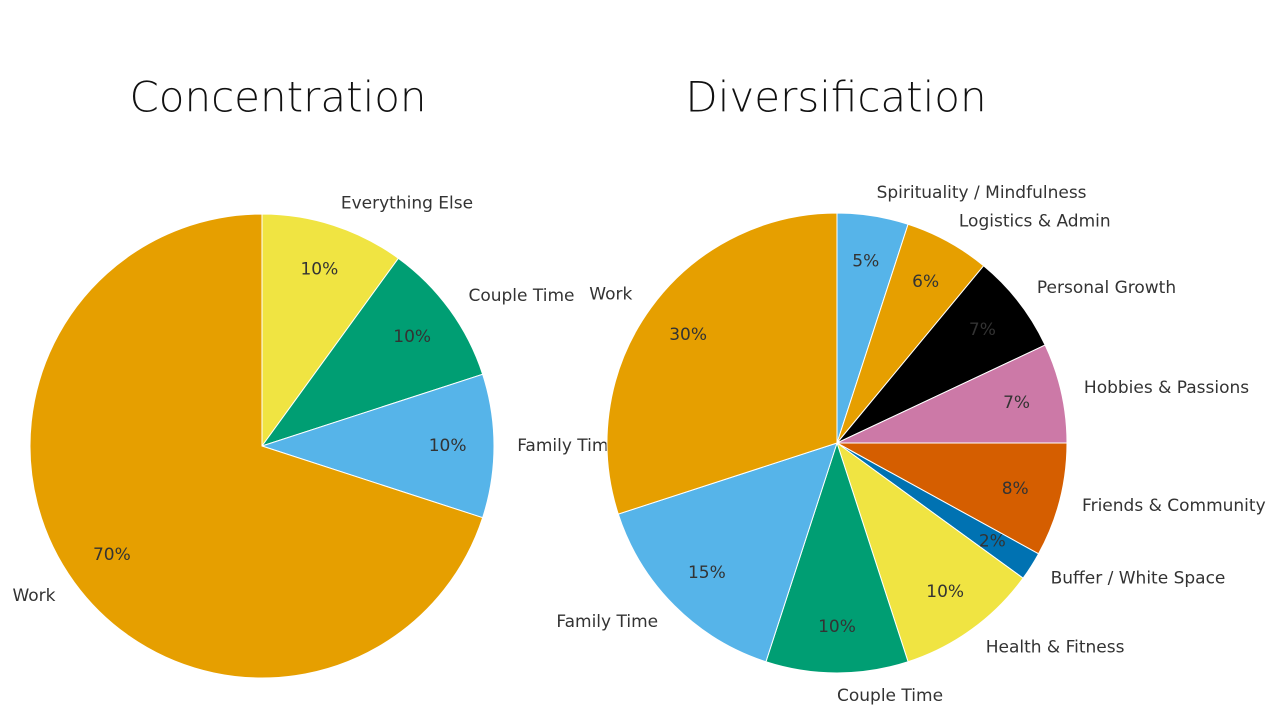  What do you see at coordinates (1138, 579) in the screenshot?
I see `slice-label: Buffer / White Space` at bounding box center [1138, 579].